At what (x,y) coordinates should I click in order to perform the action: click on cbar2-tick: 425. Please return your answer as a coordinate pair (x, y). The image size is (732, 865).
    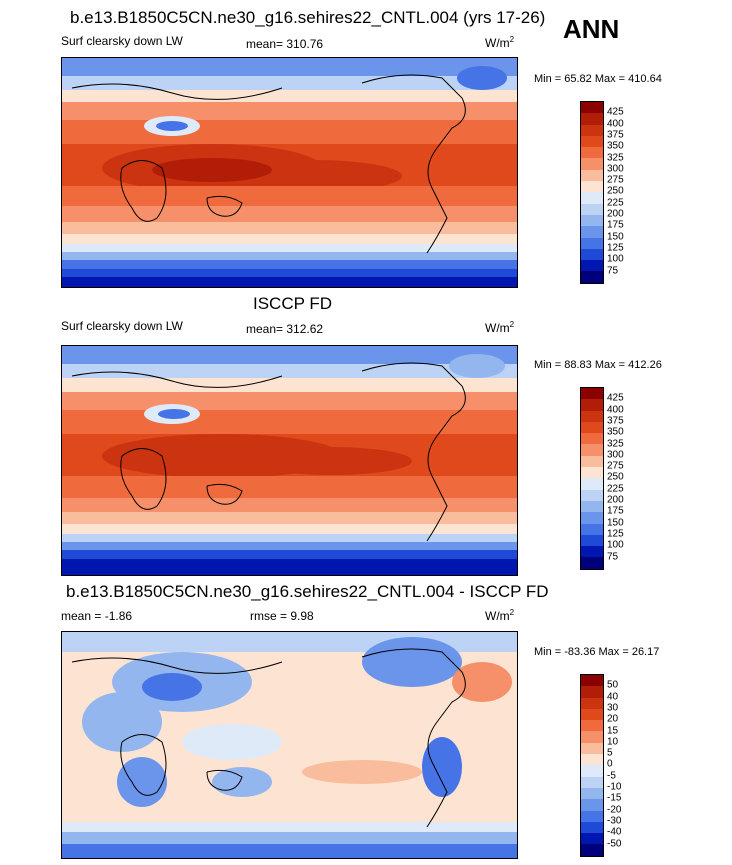
    Looking at the image, I should click on (615, 398).